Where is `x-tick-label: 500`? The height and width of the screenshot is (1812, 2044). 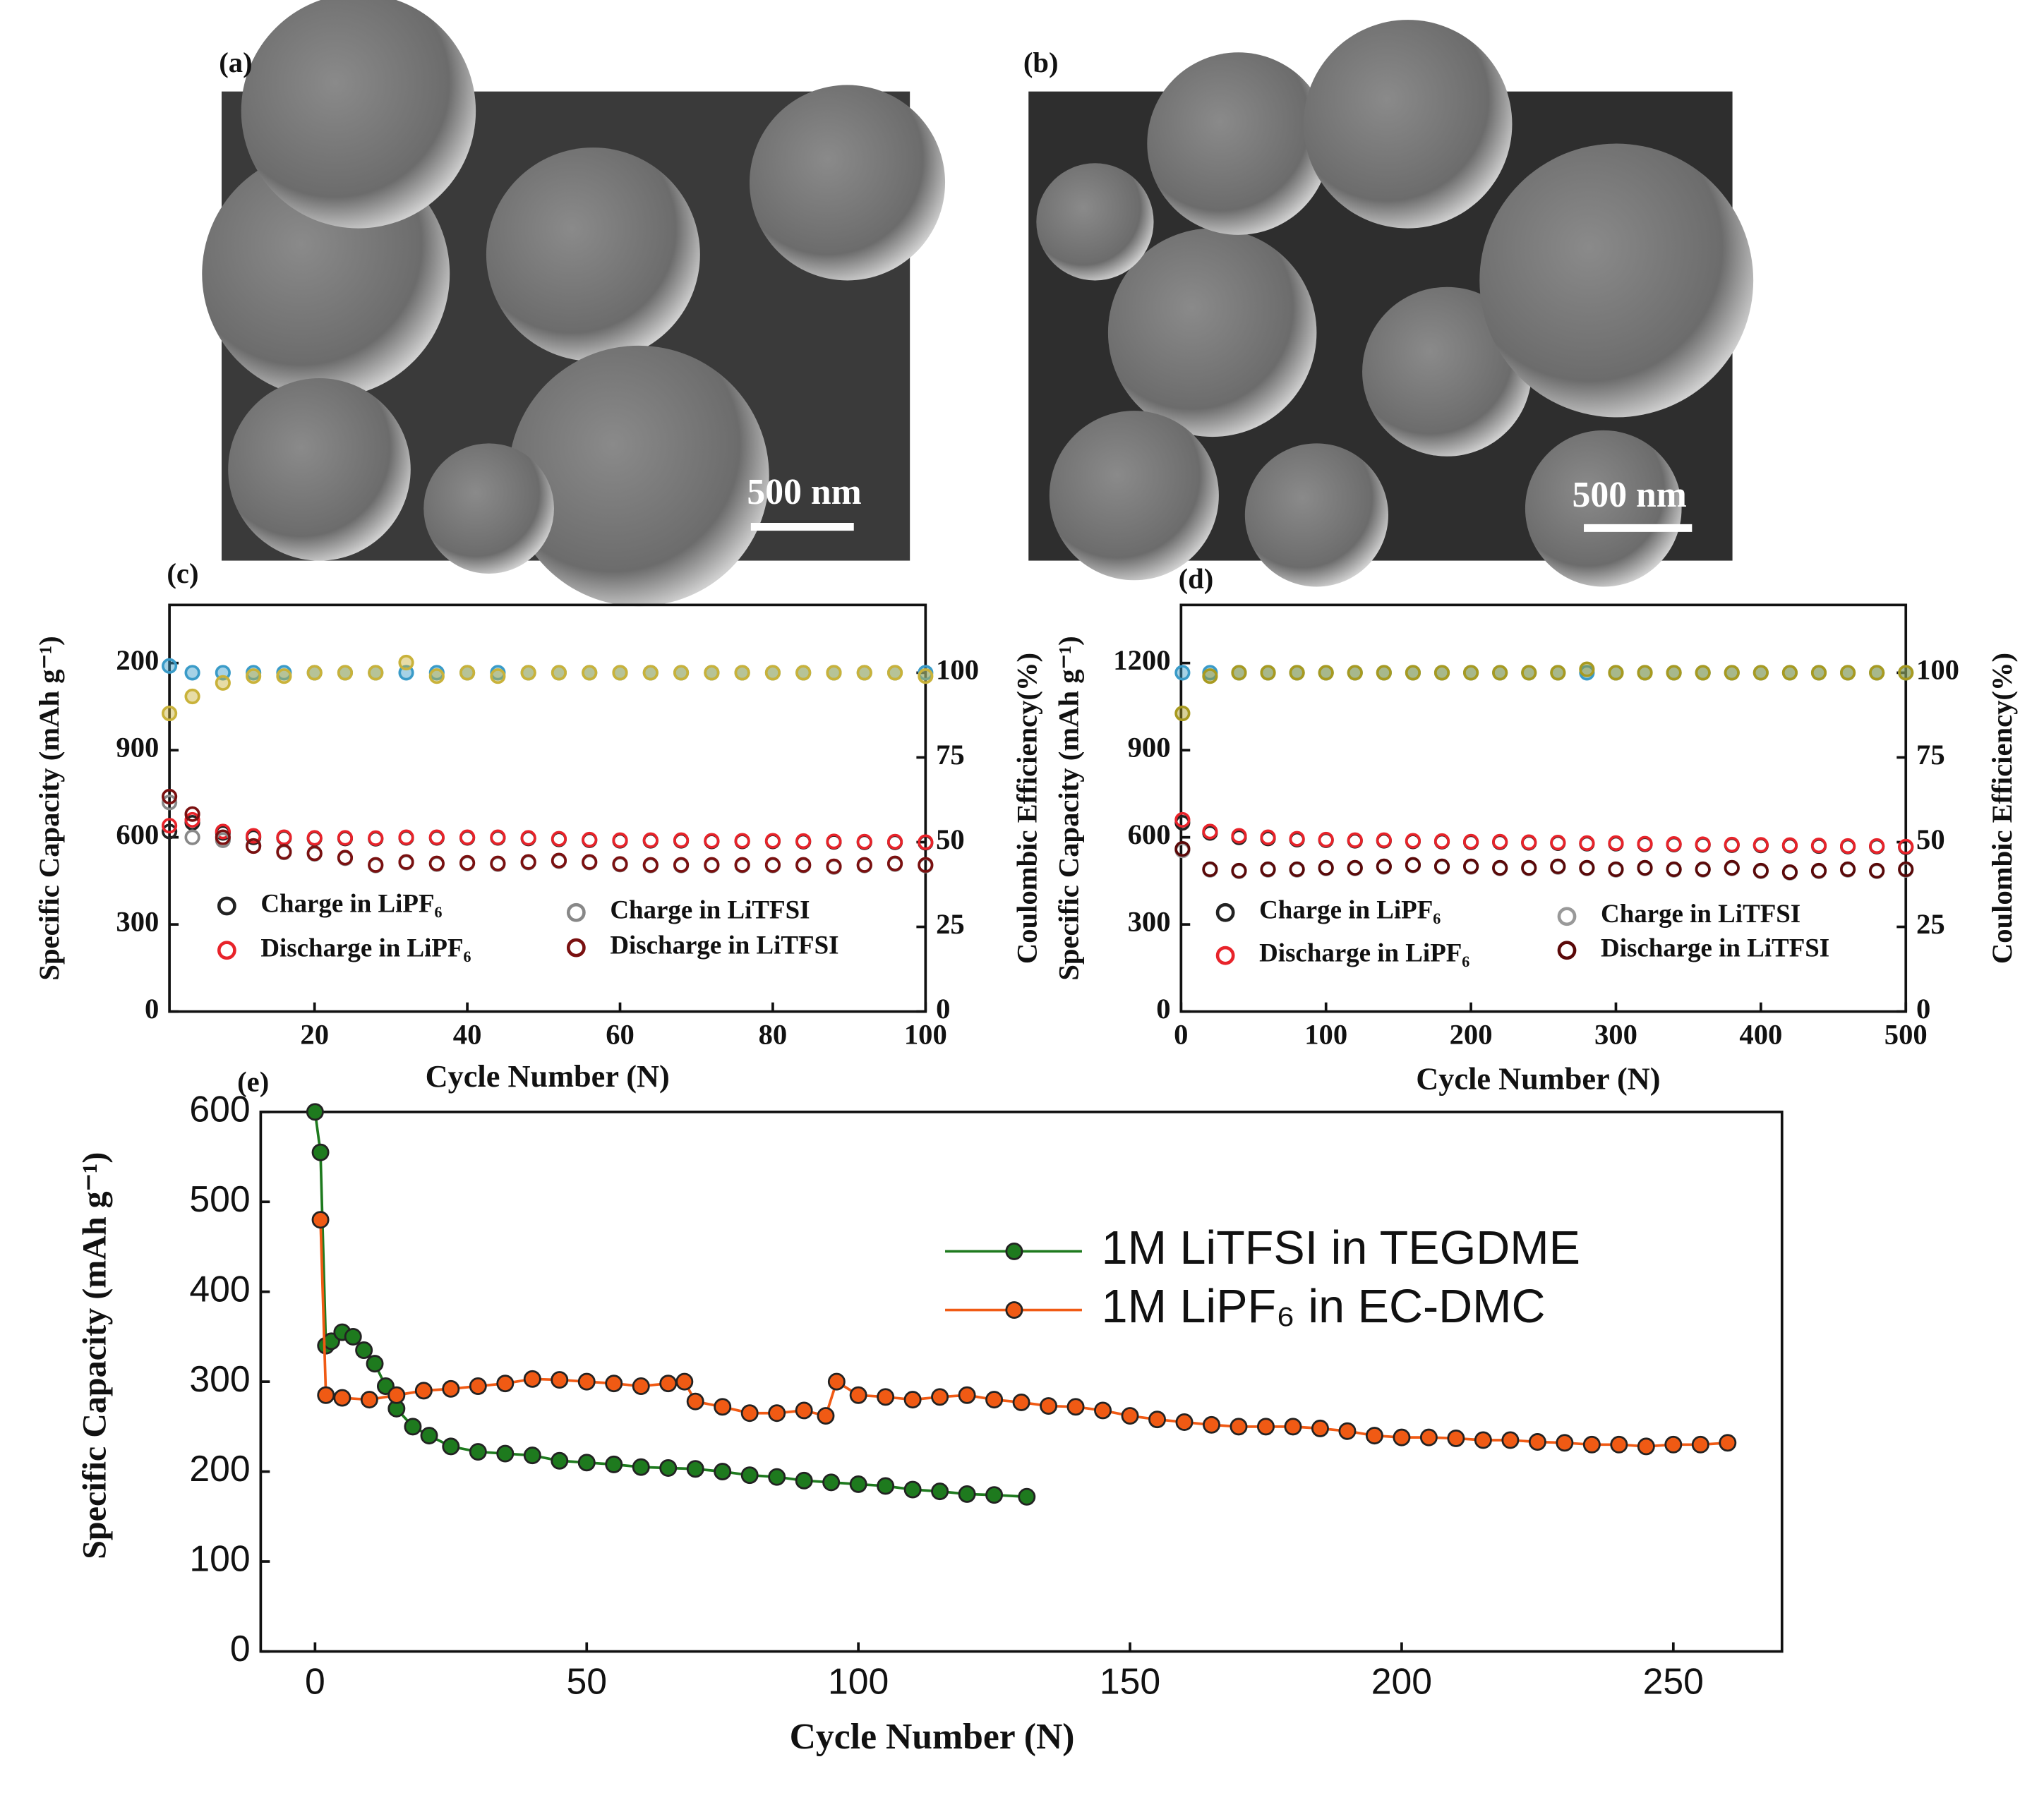
x-tick-label: 500 is located at coordinates (1906, 1034).